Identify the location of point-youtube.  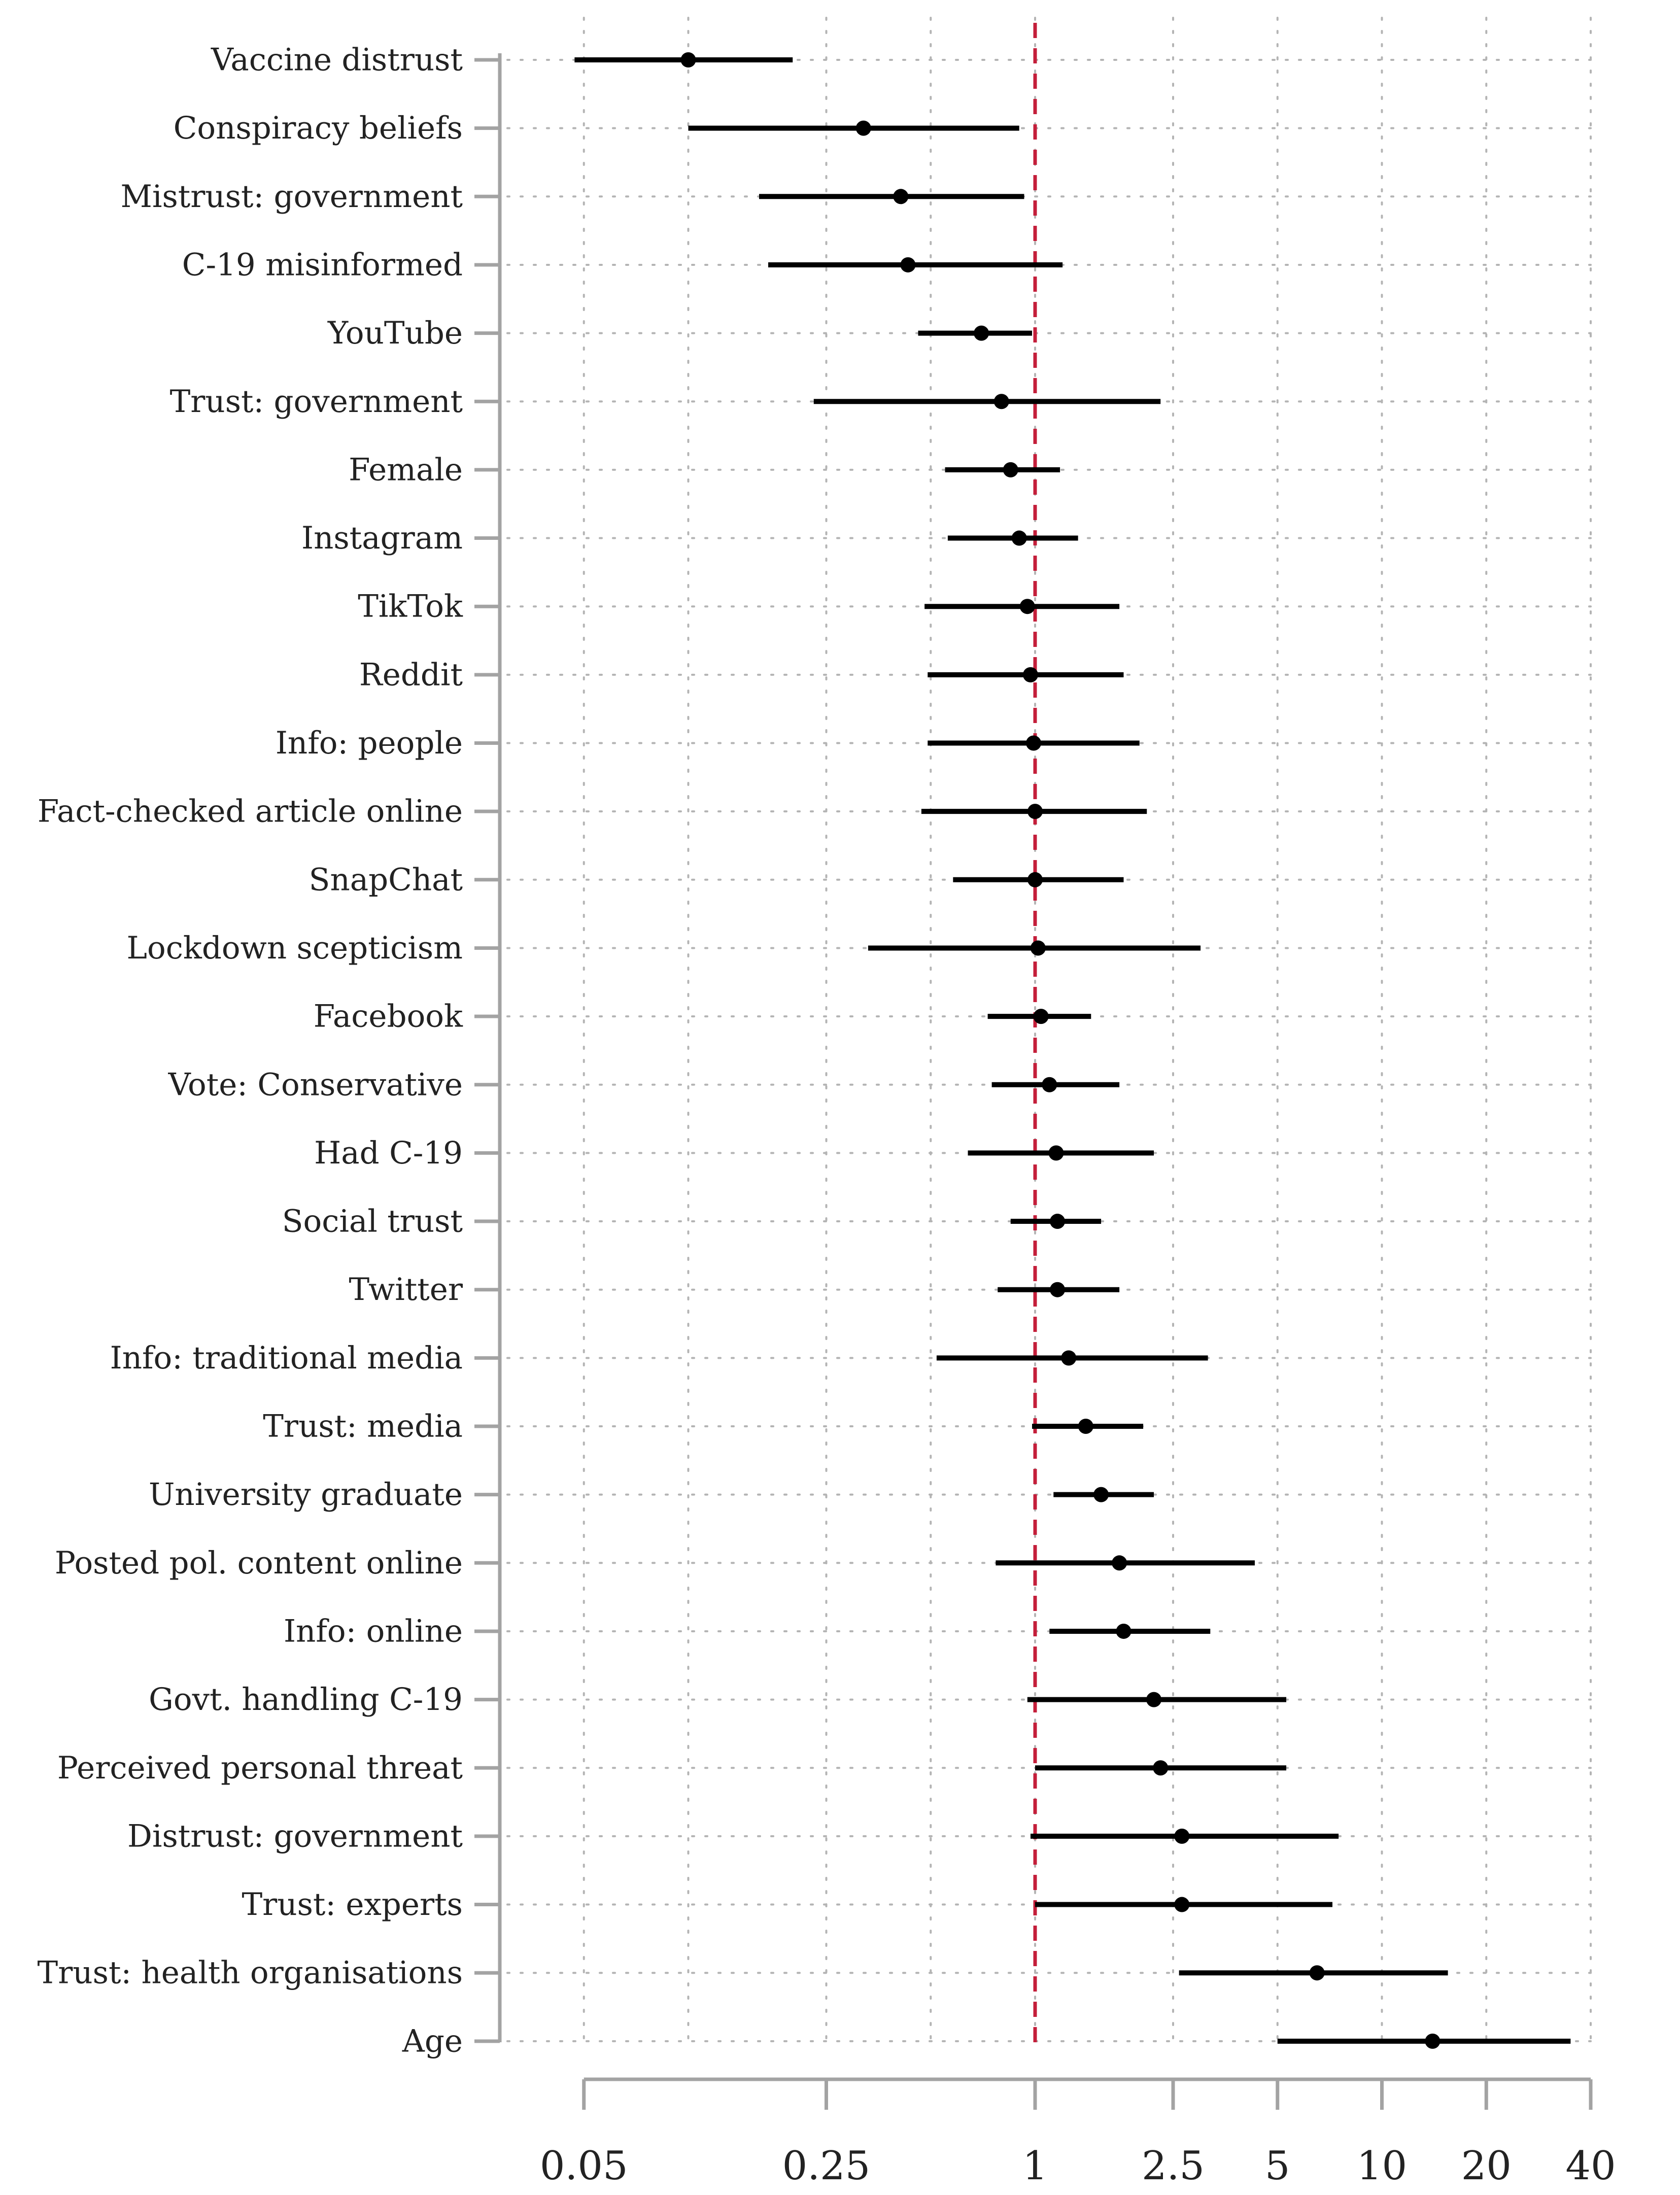
(981, 333).